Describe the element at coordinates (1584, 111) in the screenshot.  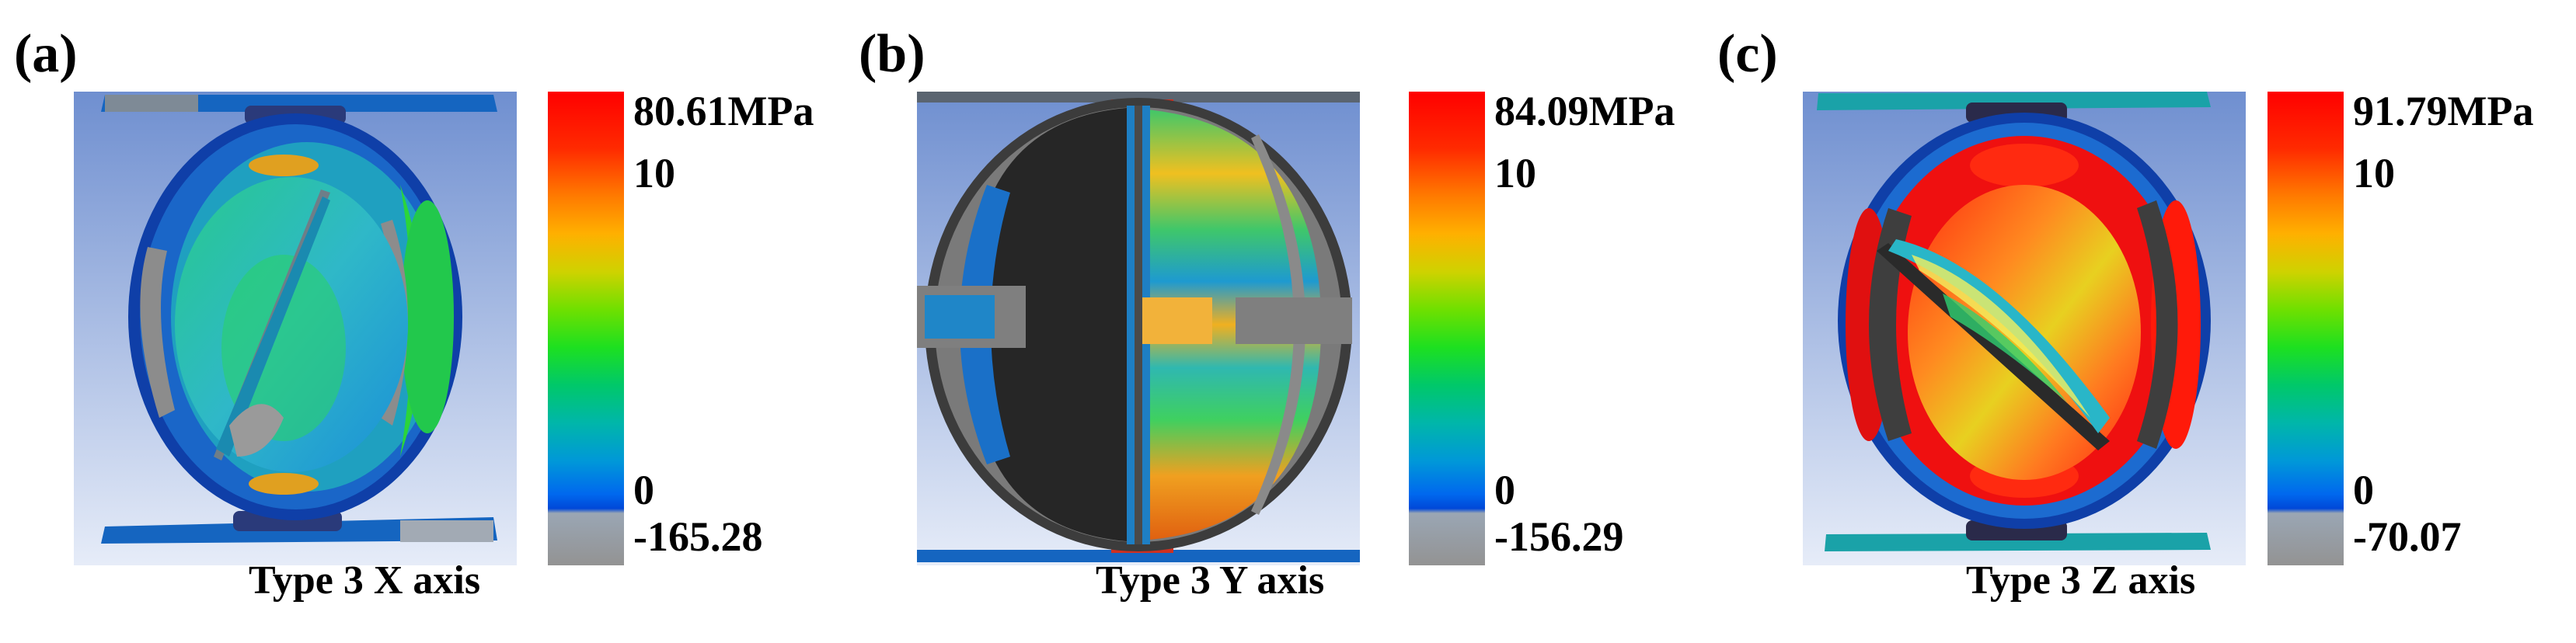
I see `colorbar-max-label: 84.09MPa` at that location.